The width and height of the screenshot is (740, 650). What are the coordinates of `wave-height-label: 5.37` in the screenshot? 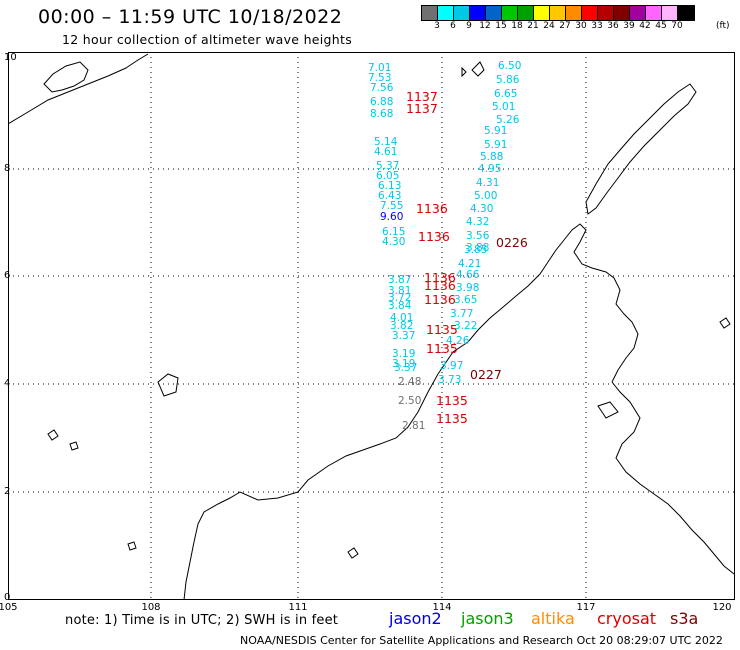 It's located at (387, 166).